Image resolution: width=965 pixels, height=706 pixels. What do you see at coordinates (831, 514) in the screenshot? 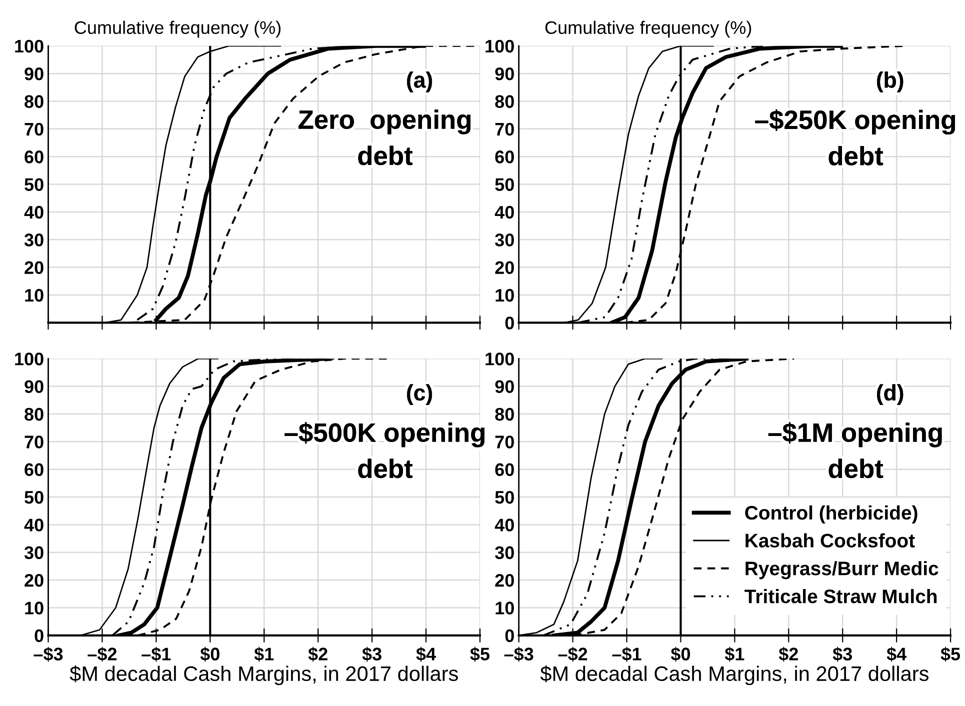
I see `legend-label: Control (herbicide)` at bounding box center [831, 514].